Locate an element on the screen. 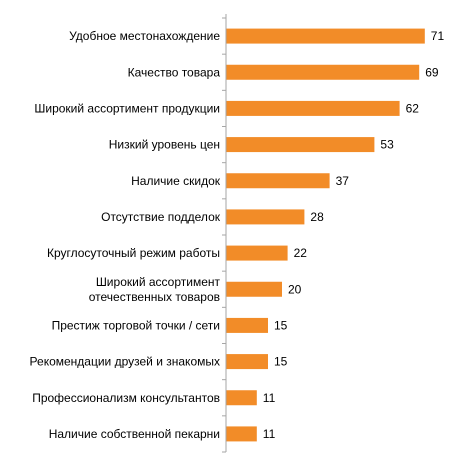 The width and height of the screenshot is (464, 473). category-label-7-line-1: отечественных товаров is located at coordinates (154, 297).